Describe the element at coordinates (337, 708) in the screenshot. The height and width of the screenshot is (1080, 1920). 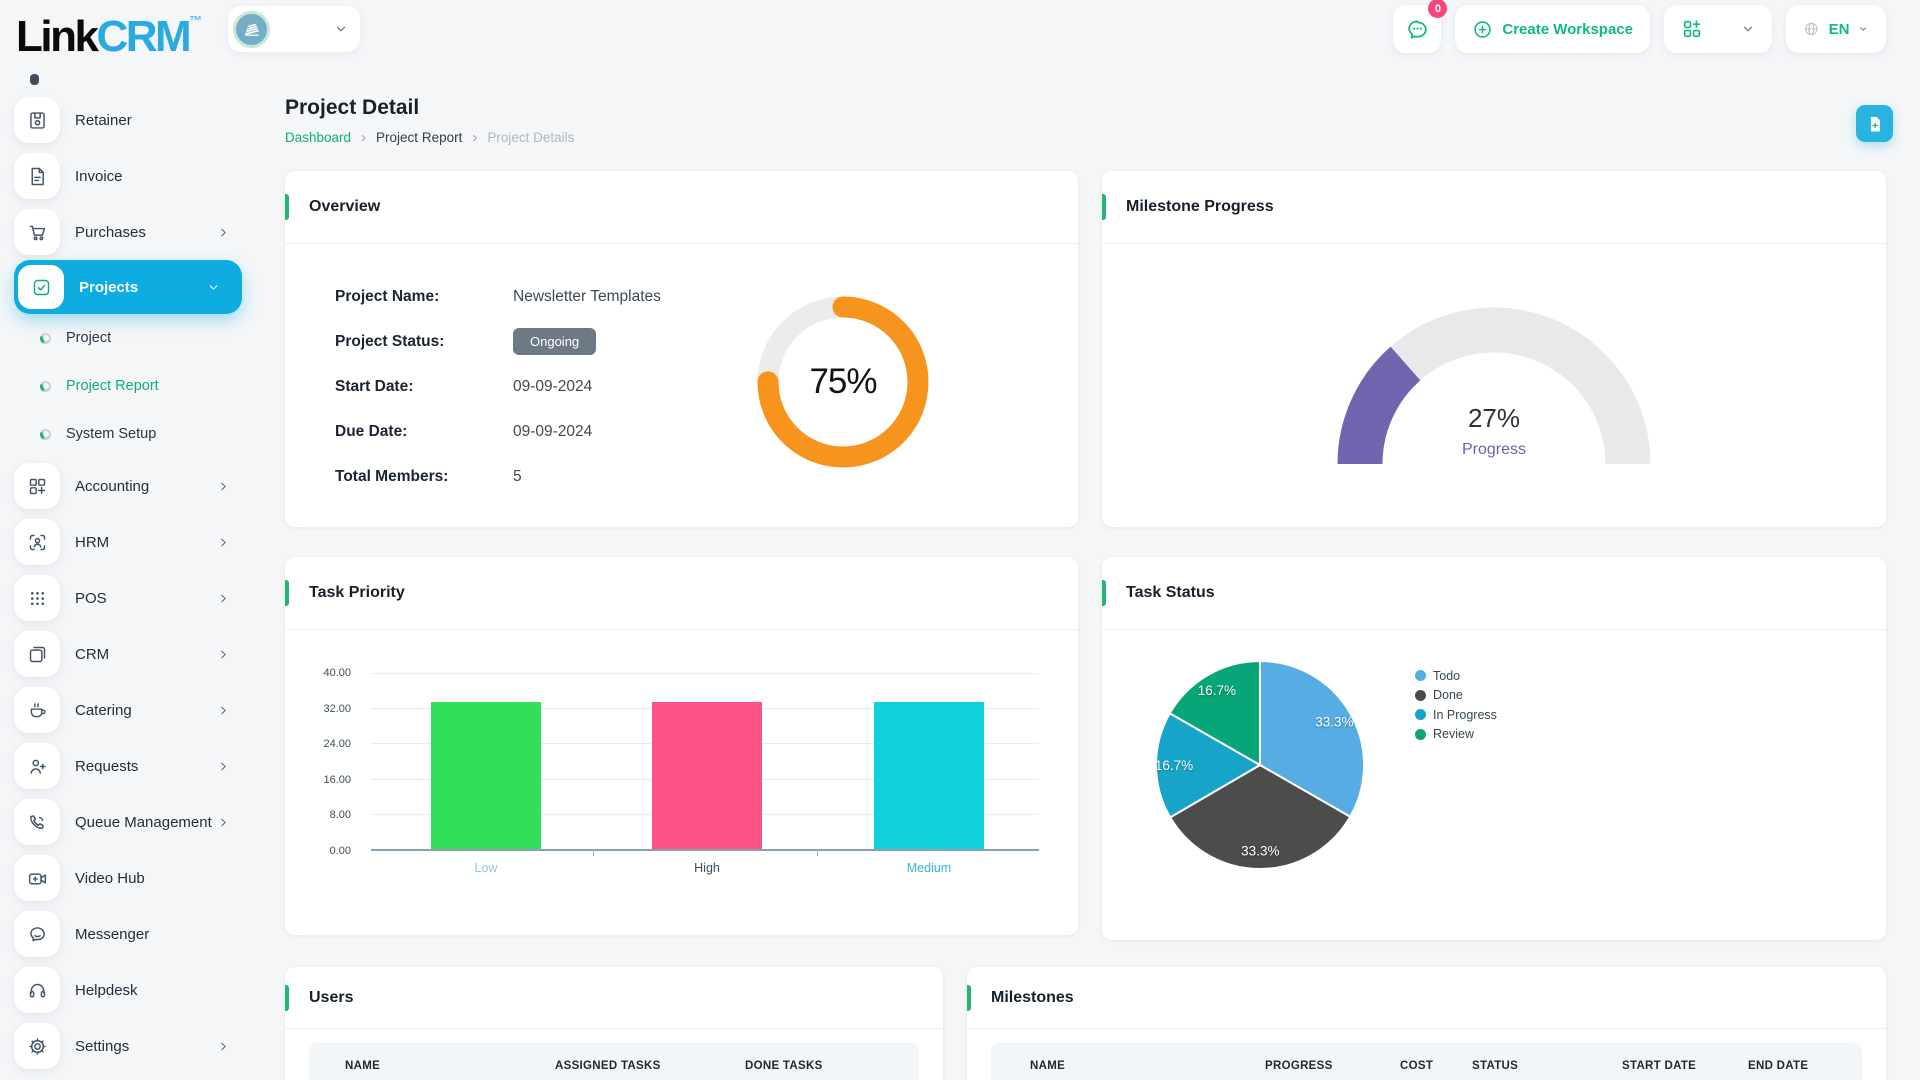
I see `y-axis-tick-label: 32.00` at that location.